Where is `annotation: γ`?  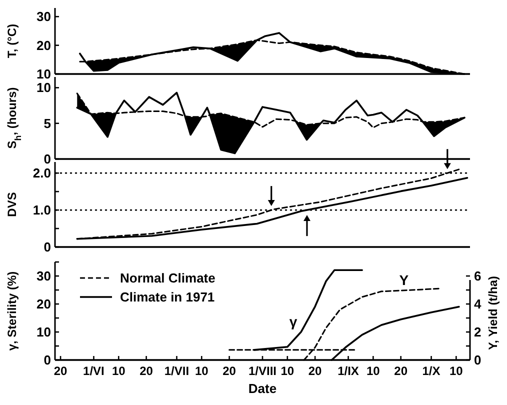 annotation: γ is located at coordinates (293, 322).